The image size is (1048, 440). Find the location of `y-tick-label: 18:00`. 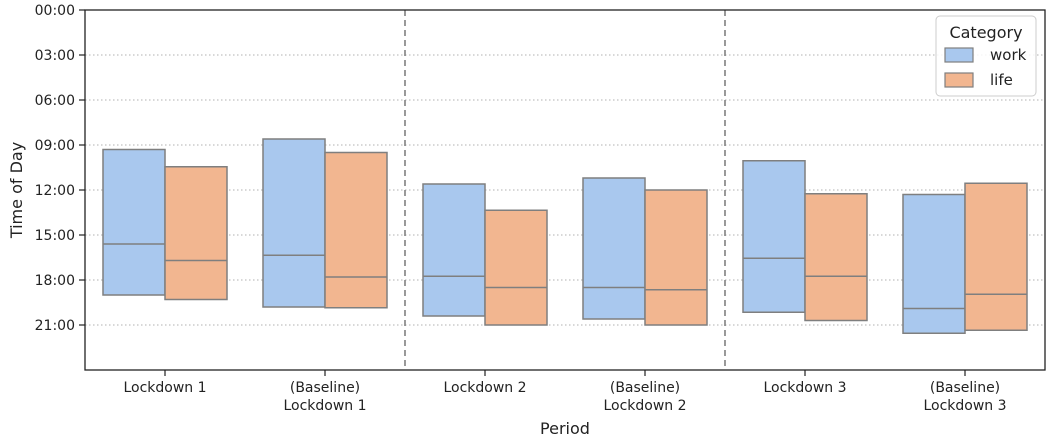

y-tick-label: 18:00 is located at coordinates (55, 281).